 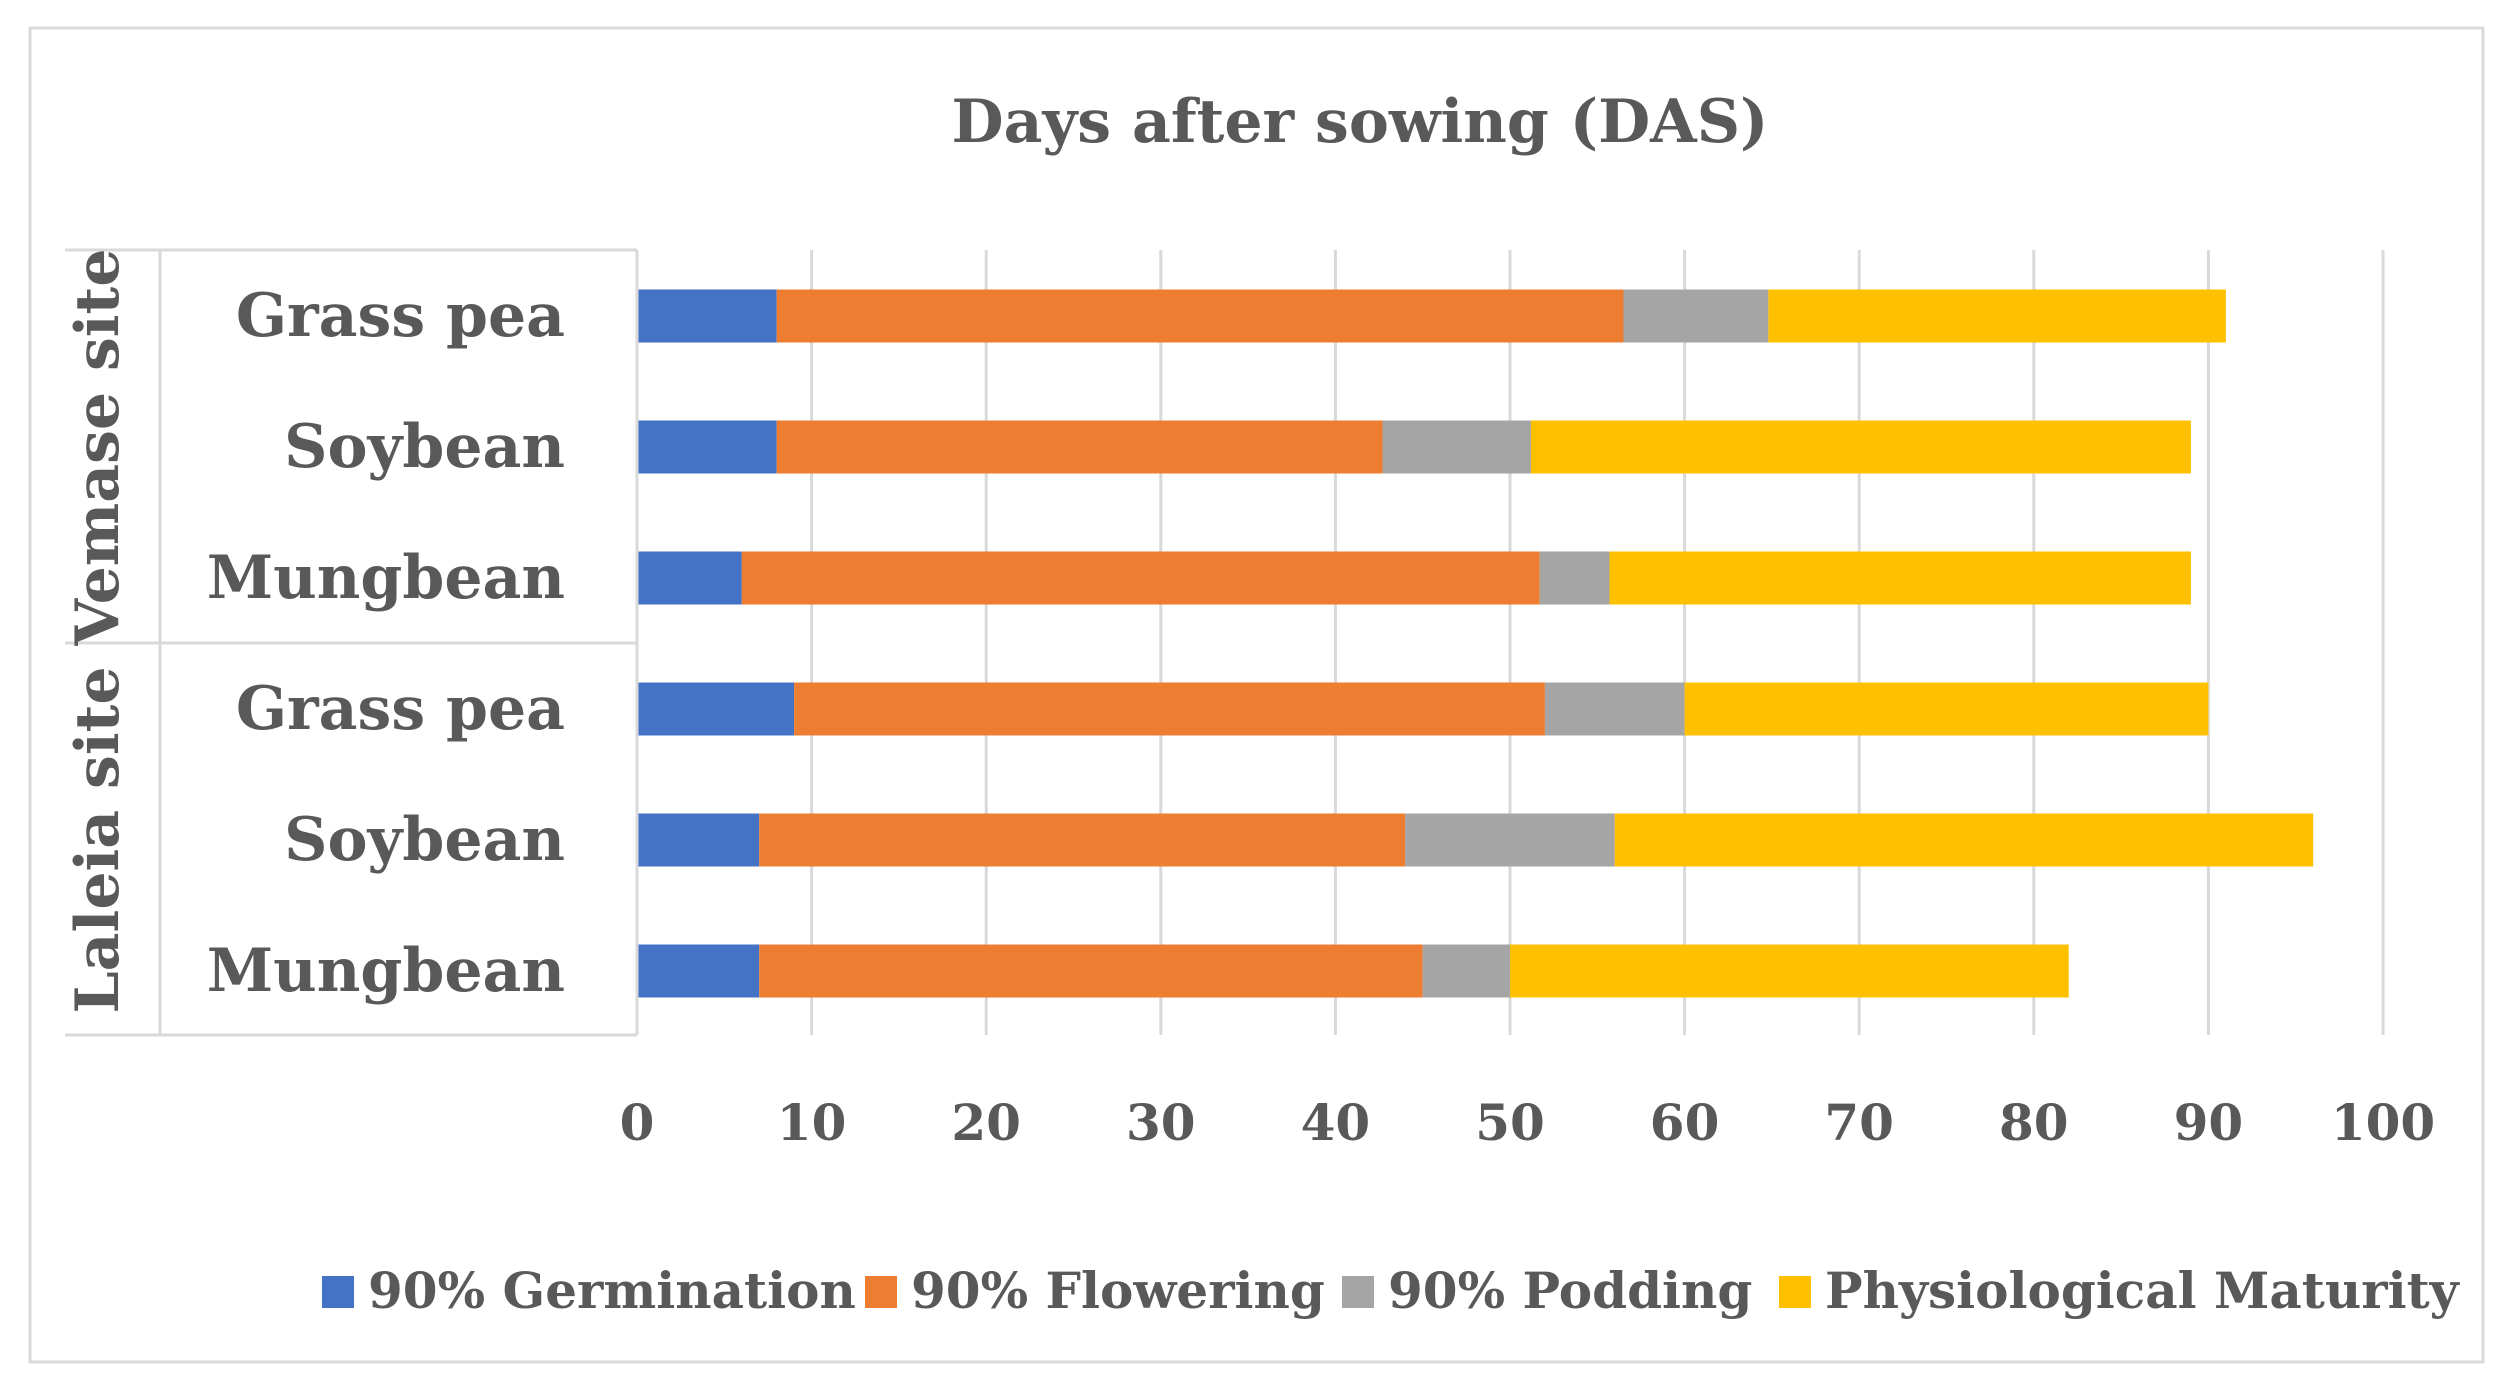 I want to click on x-tick-label-0: 0, so click(x=637, y=1122).